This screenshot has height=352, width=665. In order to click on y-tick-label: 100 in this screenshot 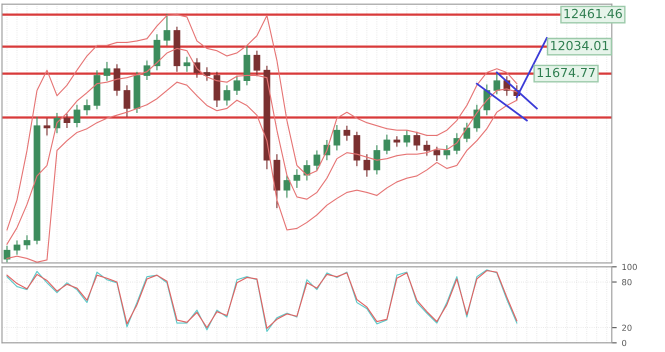, I will do `click(629, 267)`.